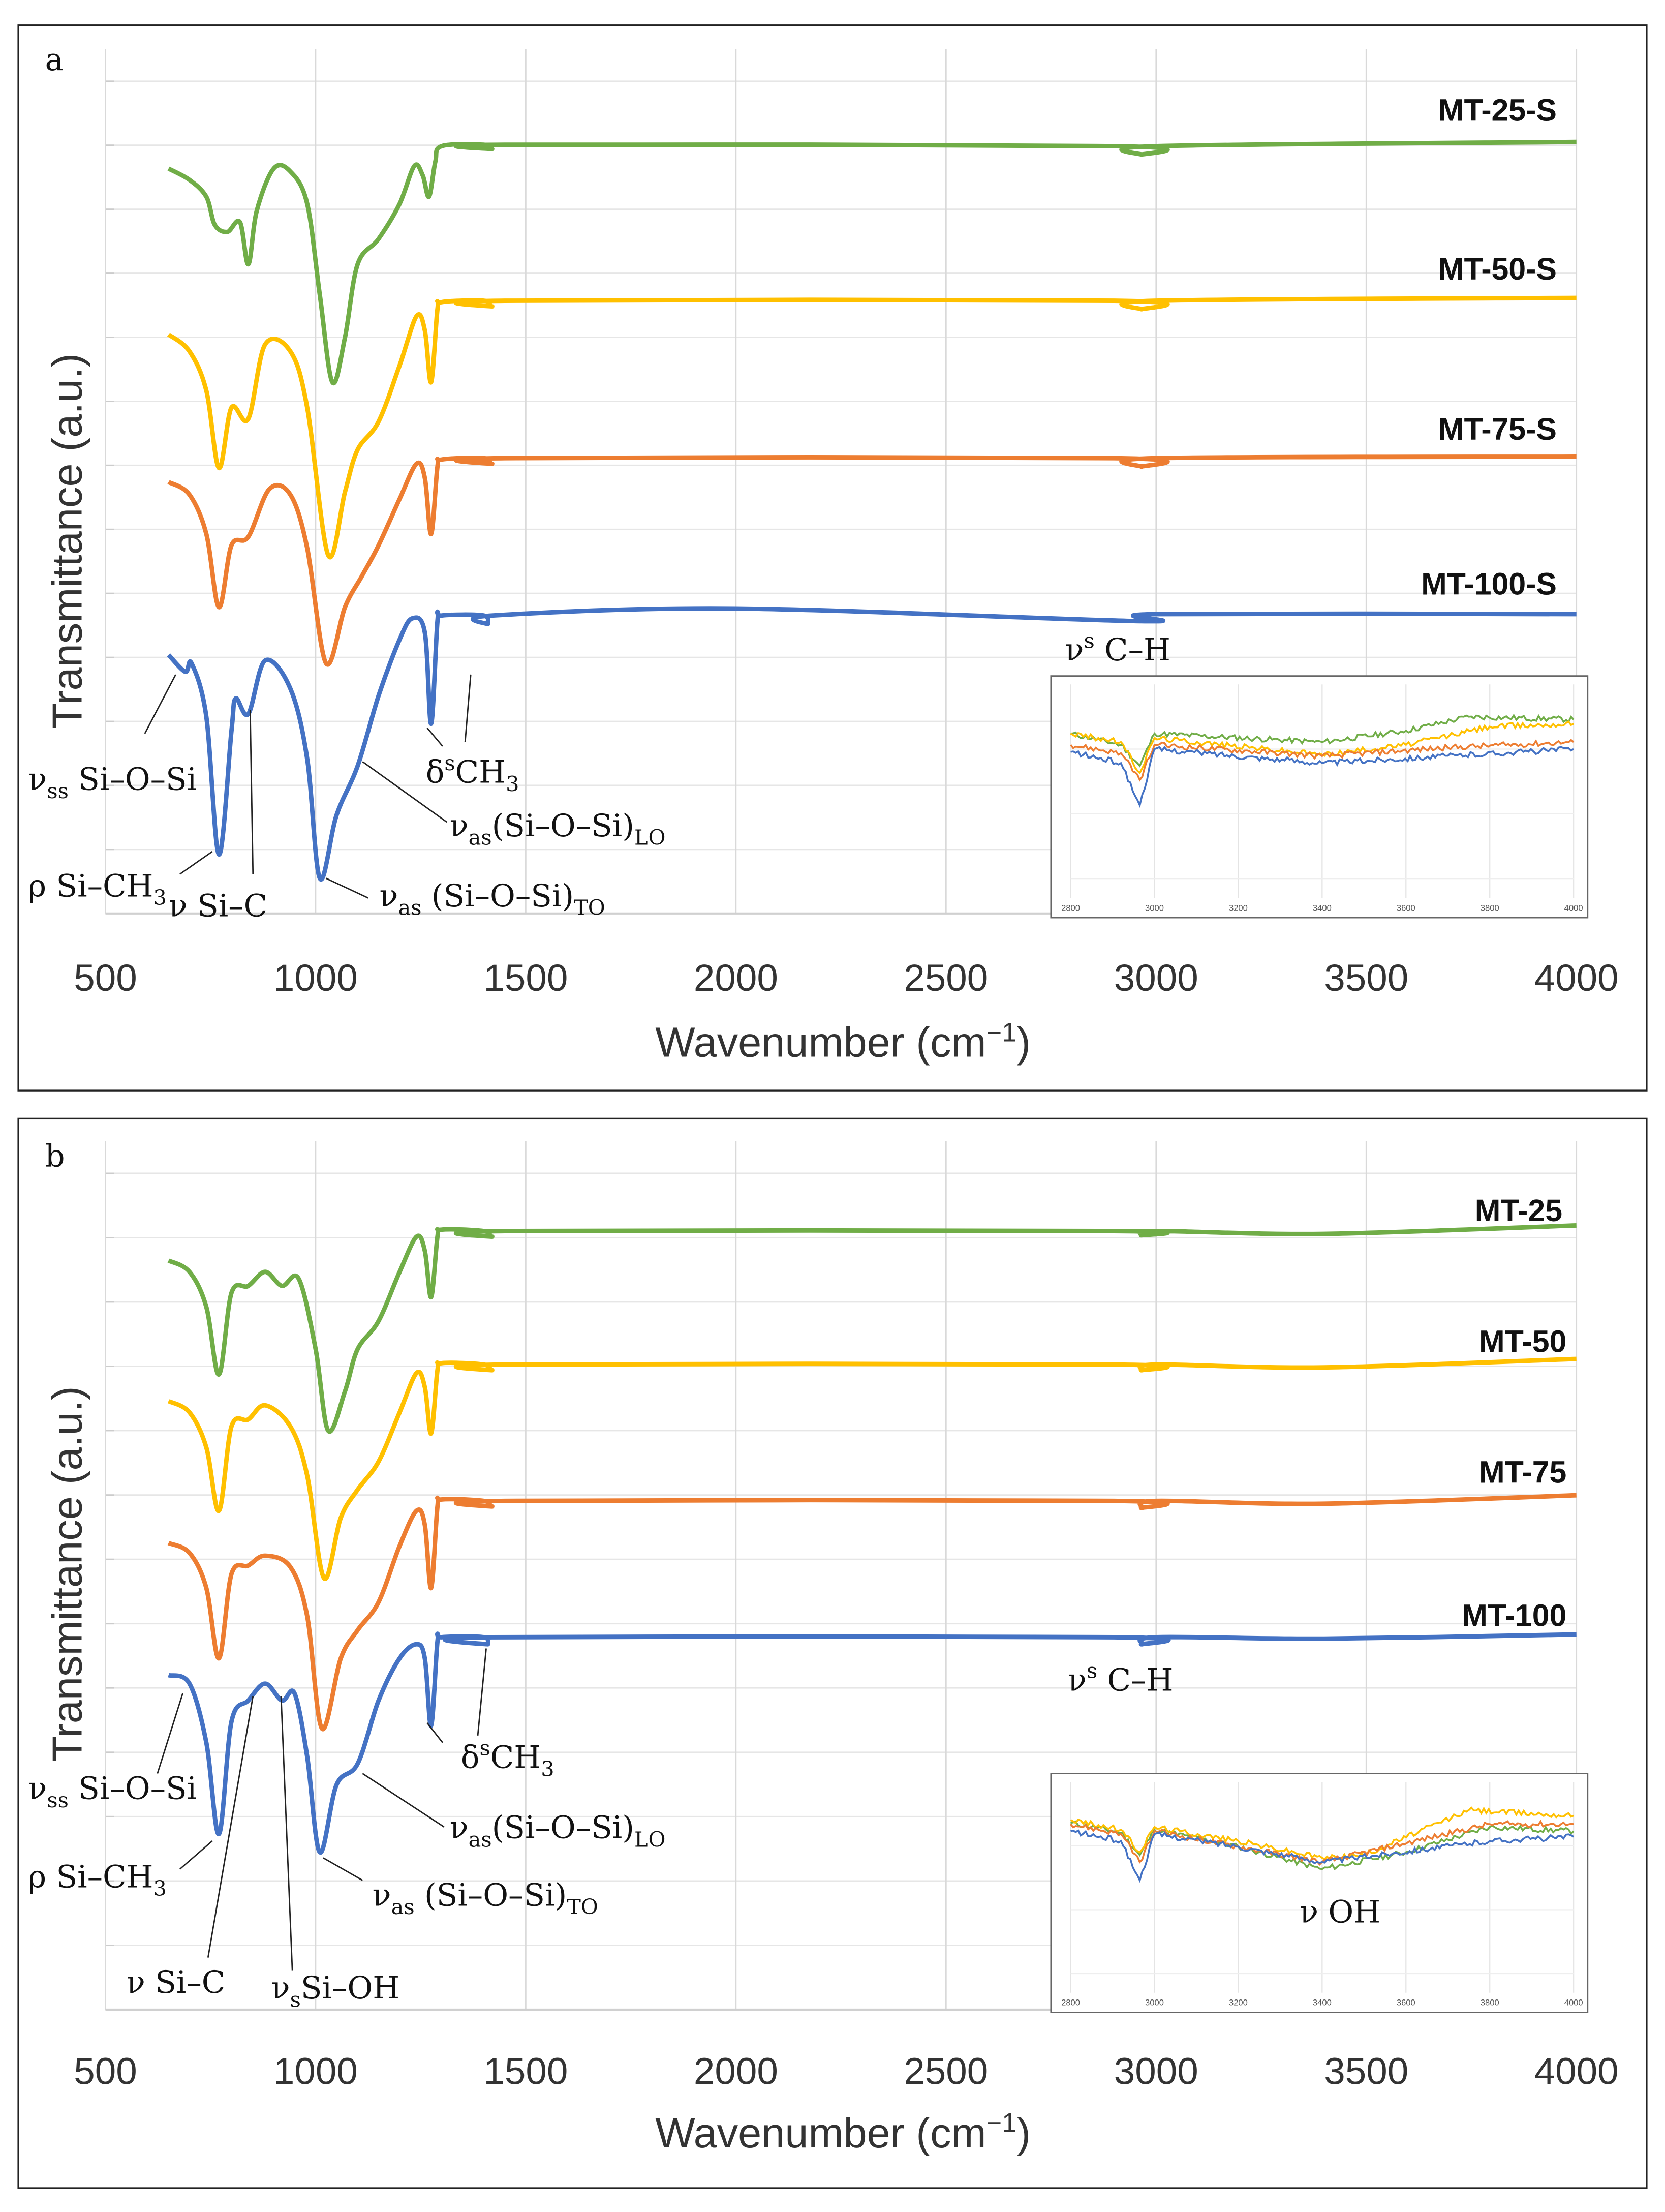  Describe the element at coordinates (1514, 1615) in the screenshot. I see `series-label-mt-100: MT-100` at that location.